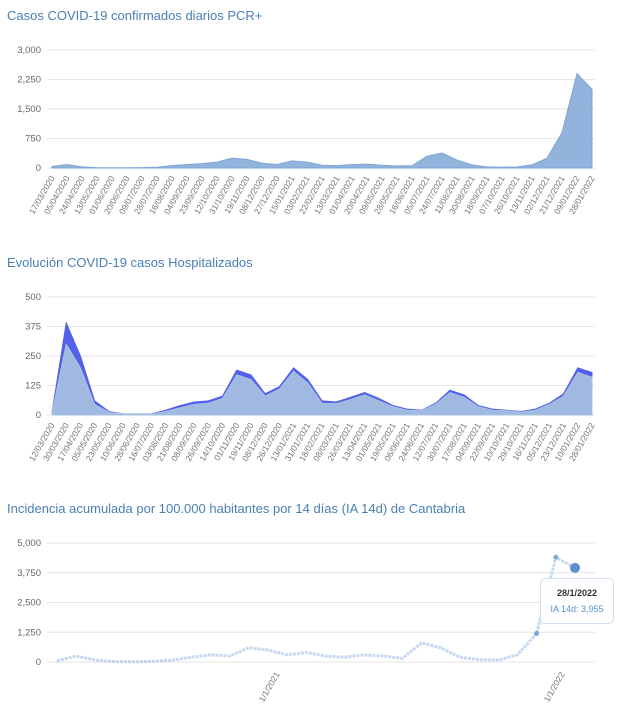 This screenshot has height=720, width=620. What do you see at coordinates (29, 543) in the screenshot?
I see `y-tick-label: 5,000` at bounding box center [29, 543].